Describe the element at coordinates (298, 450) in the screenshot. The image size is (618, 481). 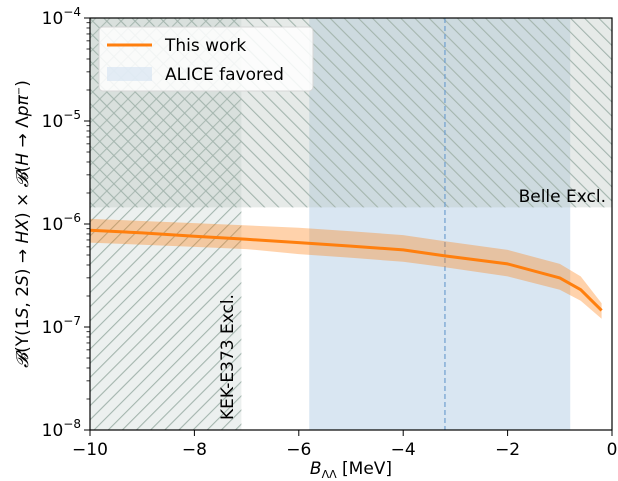
I see `x-tick-label: −6` at that location.